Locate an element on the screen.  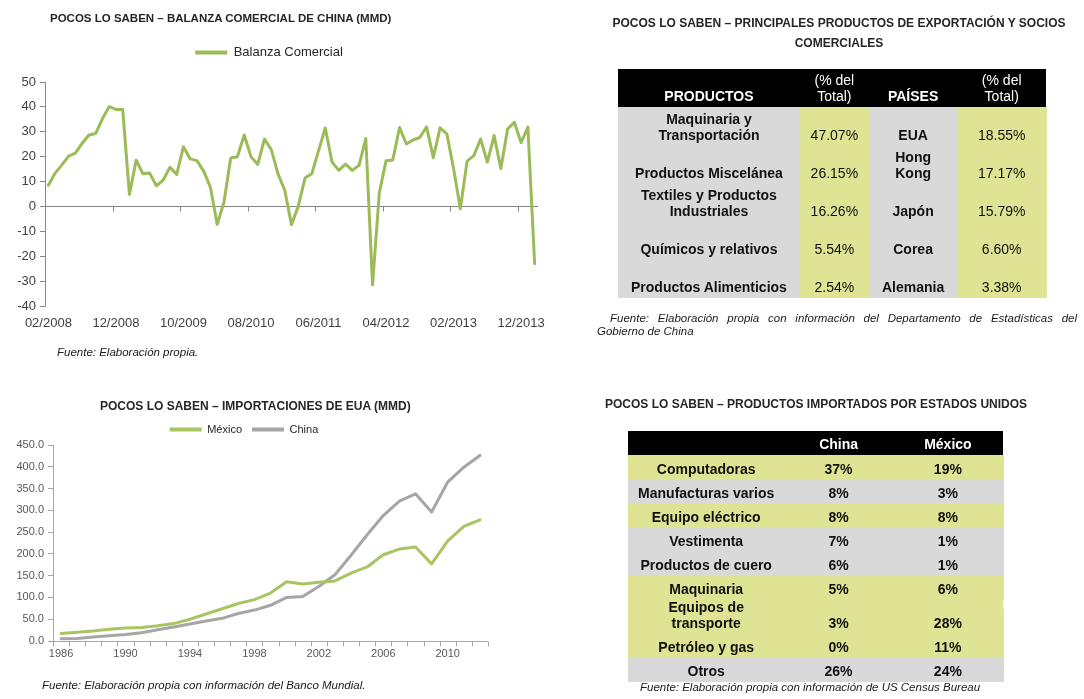
y-tick-label: 40 is located at coordinates (28, 106).